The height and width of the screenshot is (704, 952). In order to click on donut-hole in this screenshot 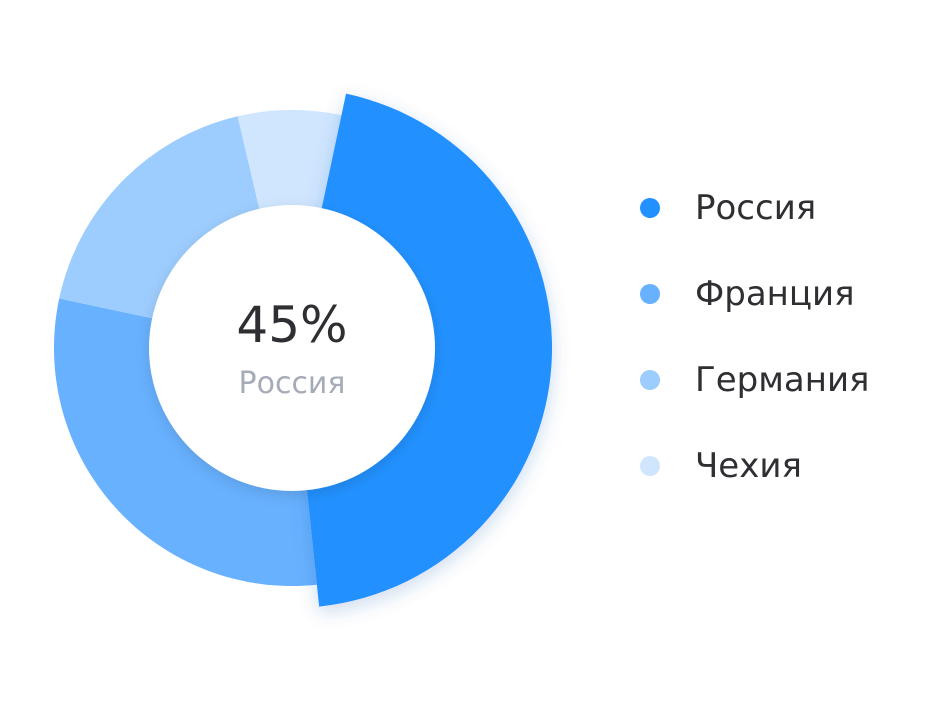, I will do `click(292, 348)`.